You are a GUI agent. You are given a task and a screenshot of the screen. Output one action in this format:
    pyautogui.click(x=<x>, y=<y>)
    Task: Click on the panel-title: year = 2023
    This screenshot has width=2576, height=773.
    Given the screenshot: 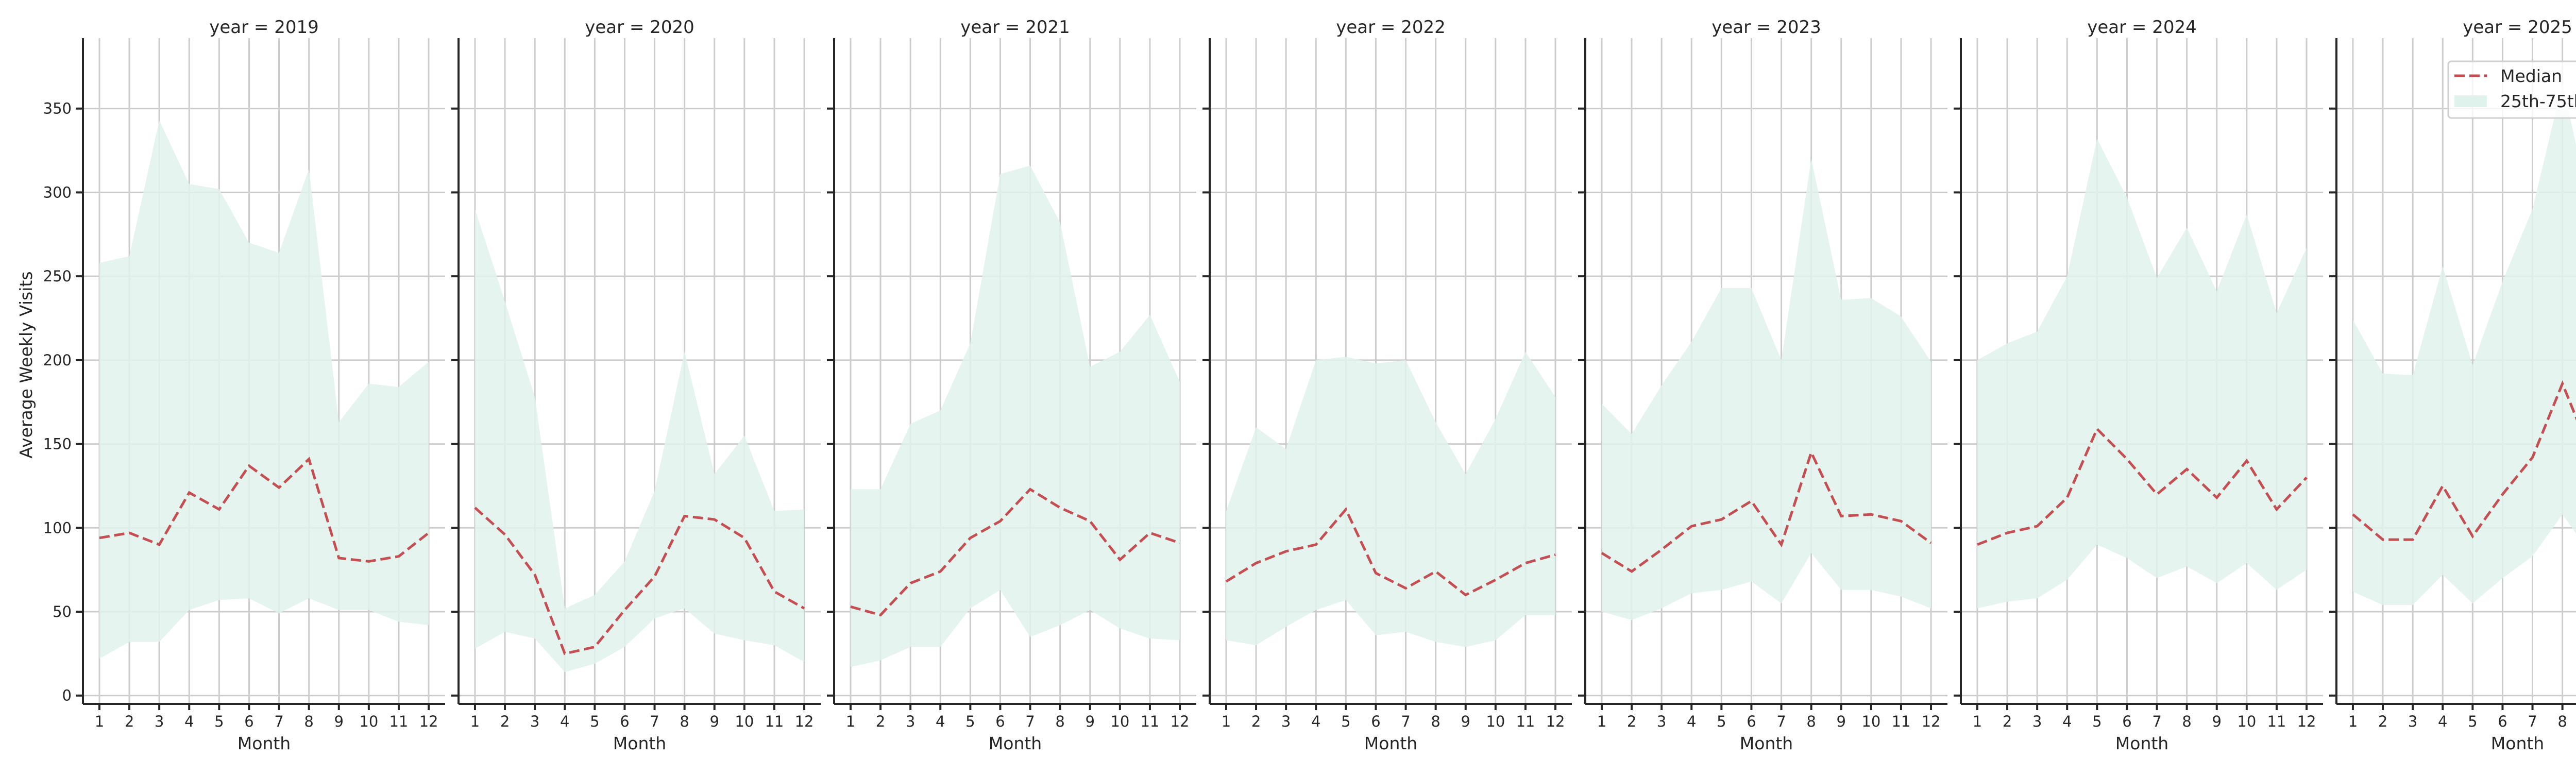 What is the action you would take?
    pyautogui.click(x=1766, y=27)
    